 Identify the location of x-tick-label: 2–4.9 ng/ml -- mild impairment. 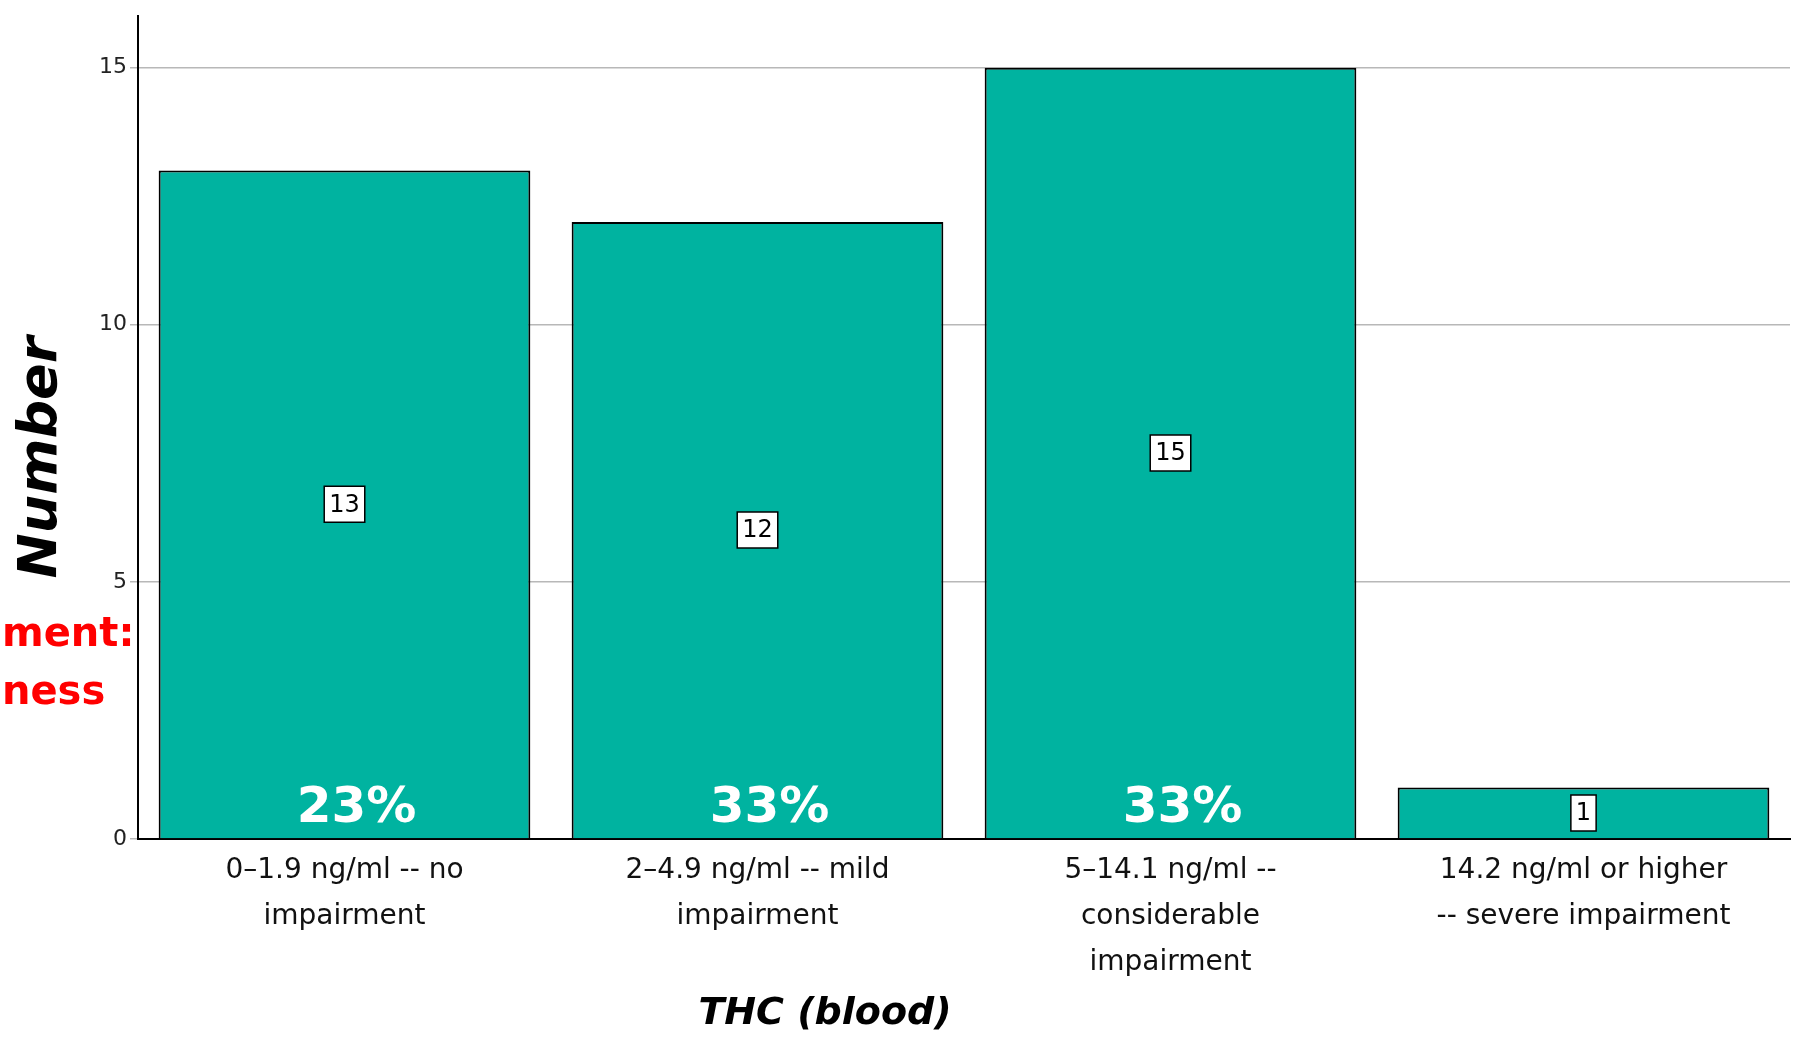
(757, 892).